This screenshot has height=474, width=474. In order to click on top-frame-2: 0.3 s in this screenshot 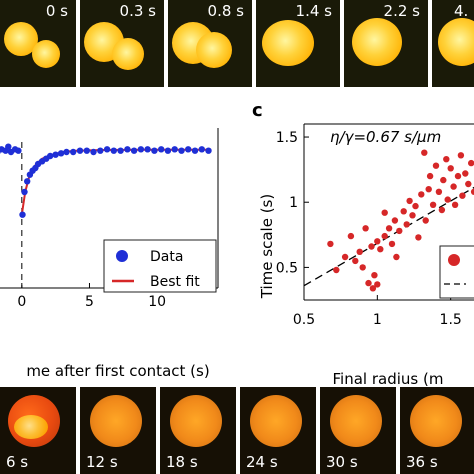, I will do `click(122, 43)`.